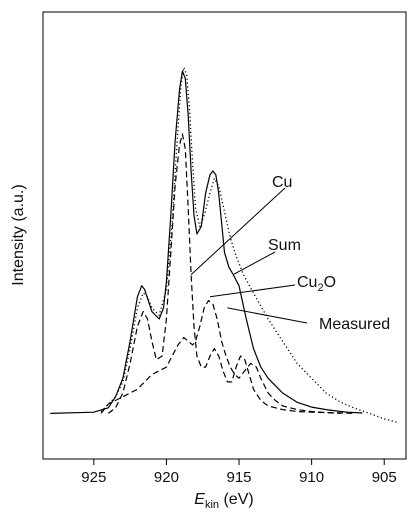  I want to click on leader-cu2o, so click(252, 291).